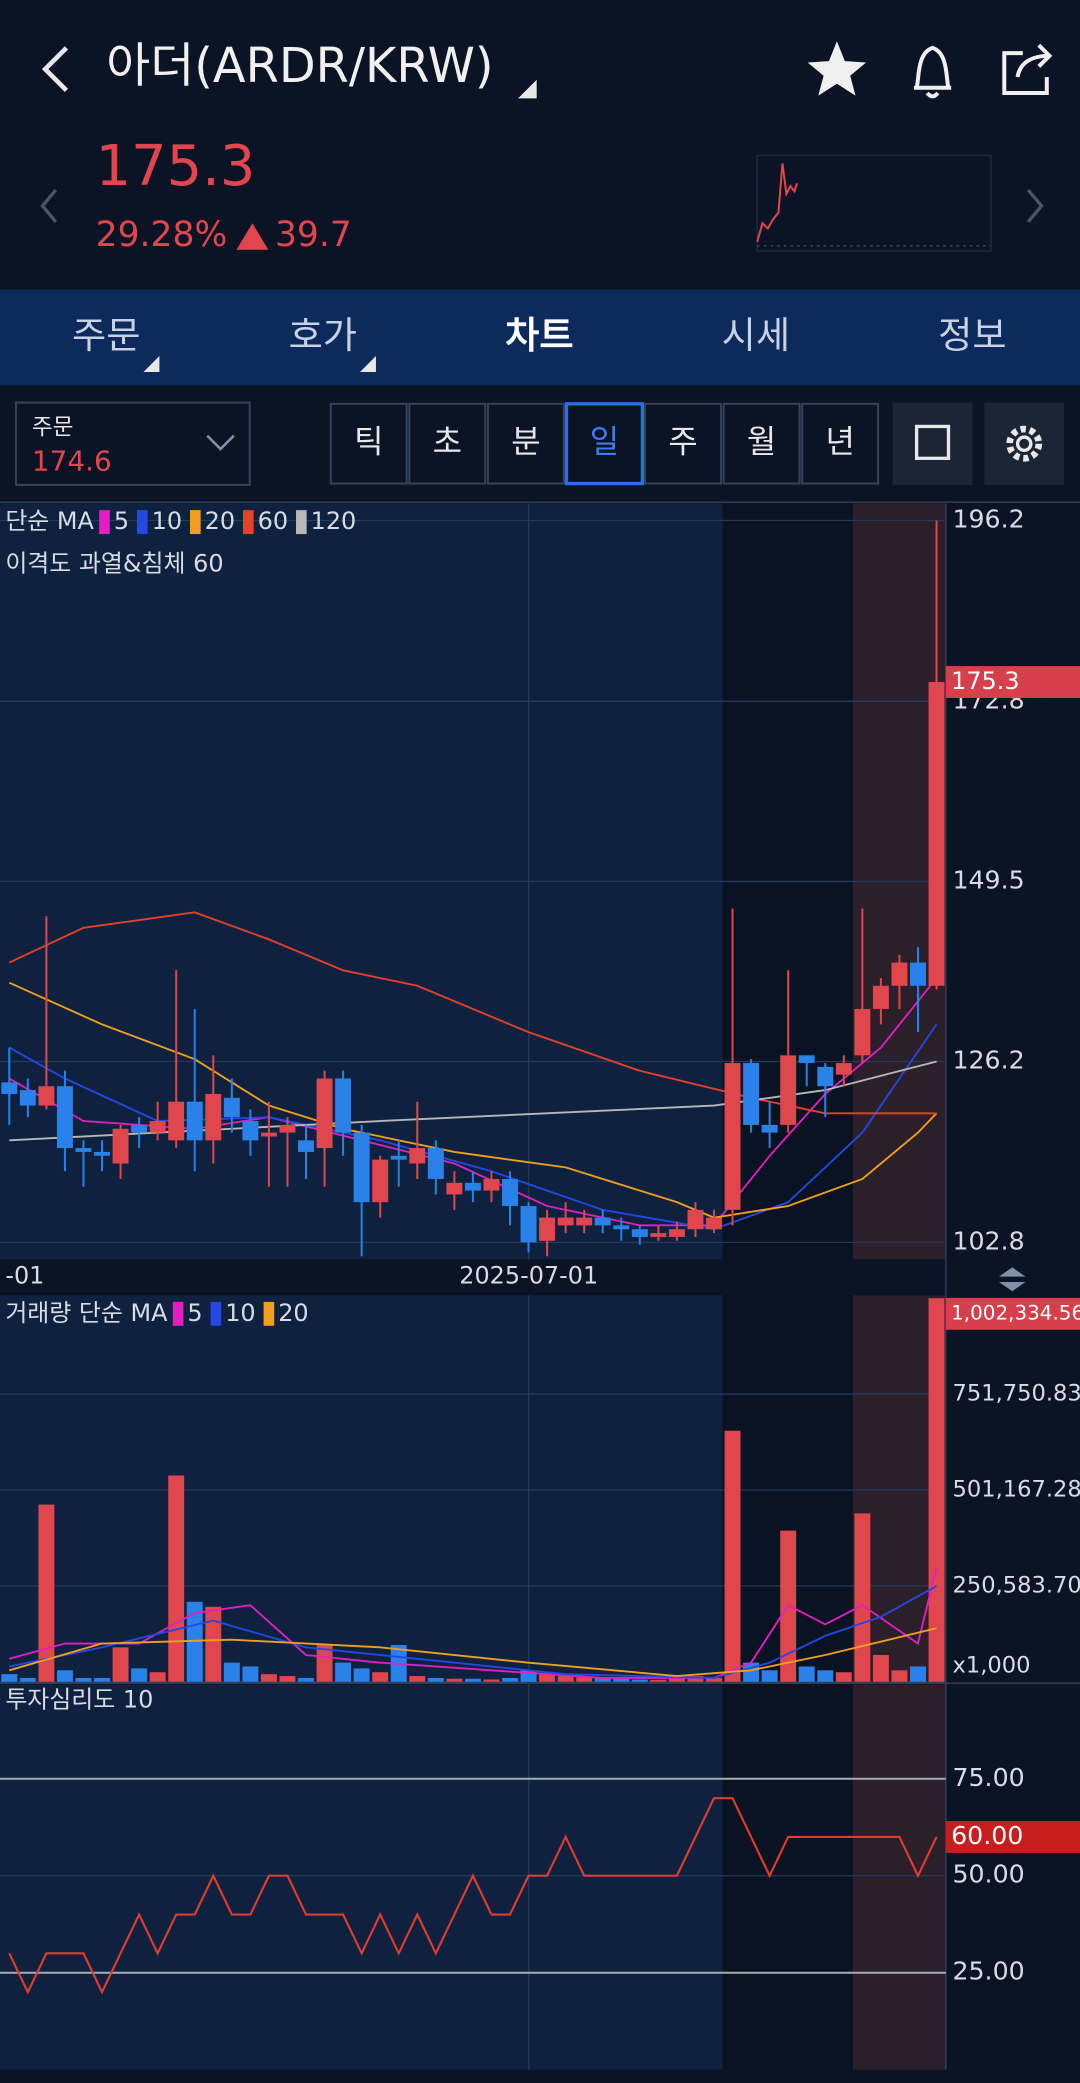 Image resolution: width=1080 pixels, height=2083 pixels. What do you see at coordinates (473, 1652) in the screenshot?
I see `ma-line` at bounding box center [473, 1652].